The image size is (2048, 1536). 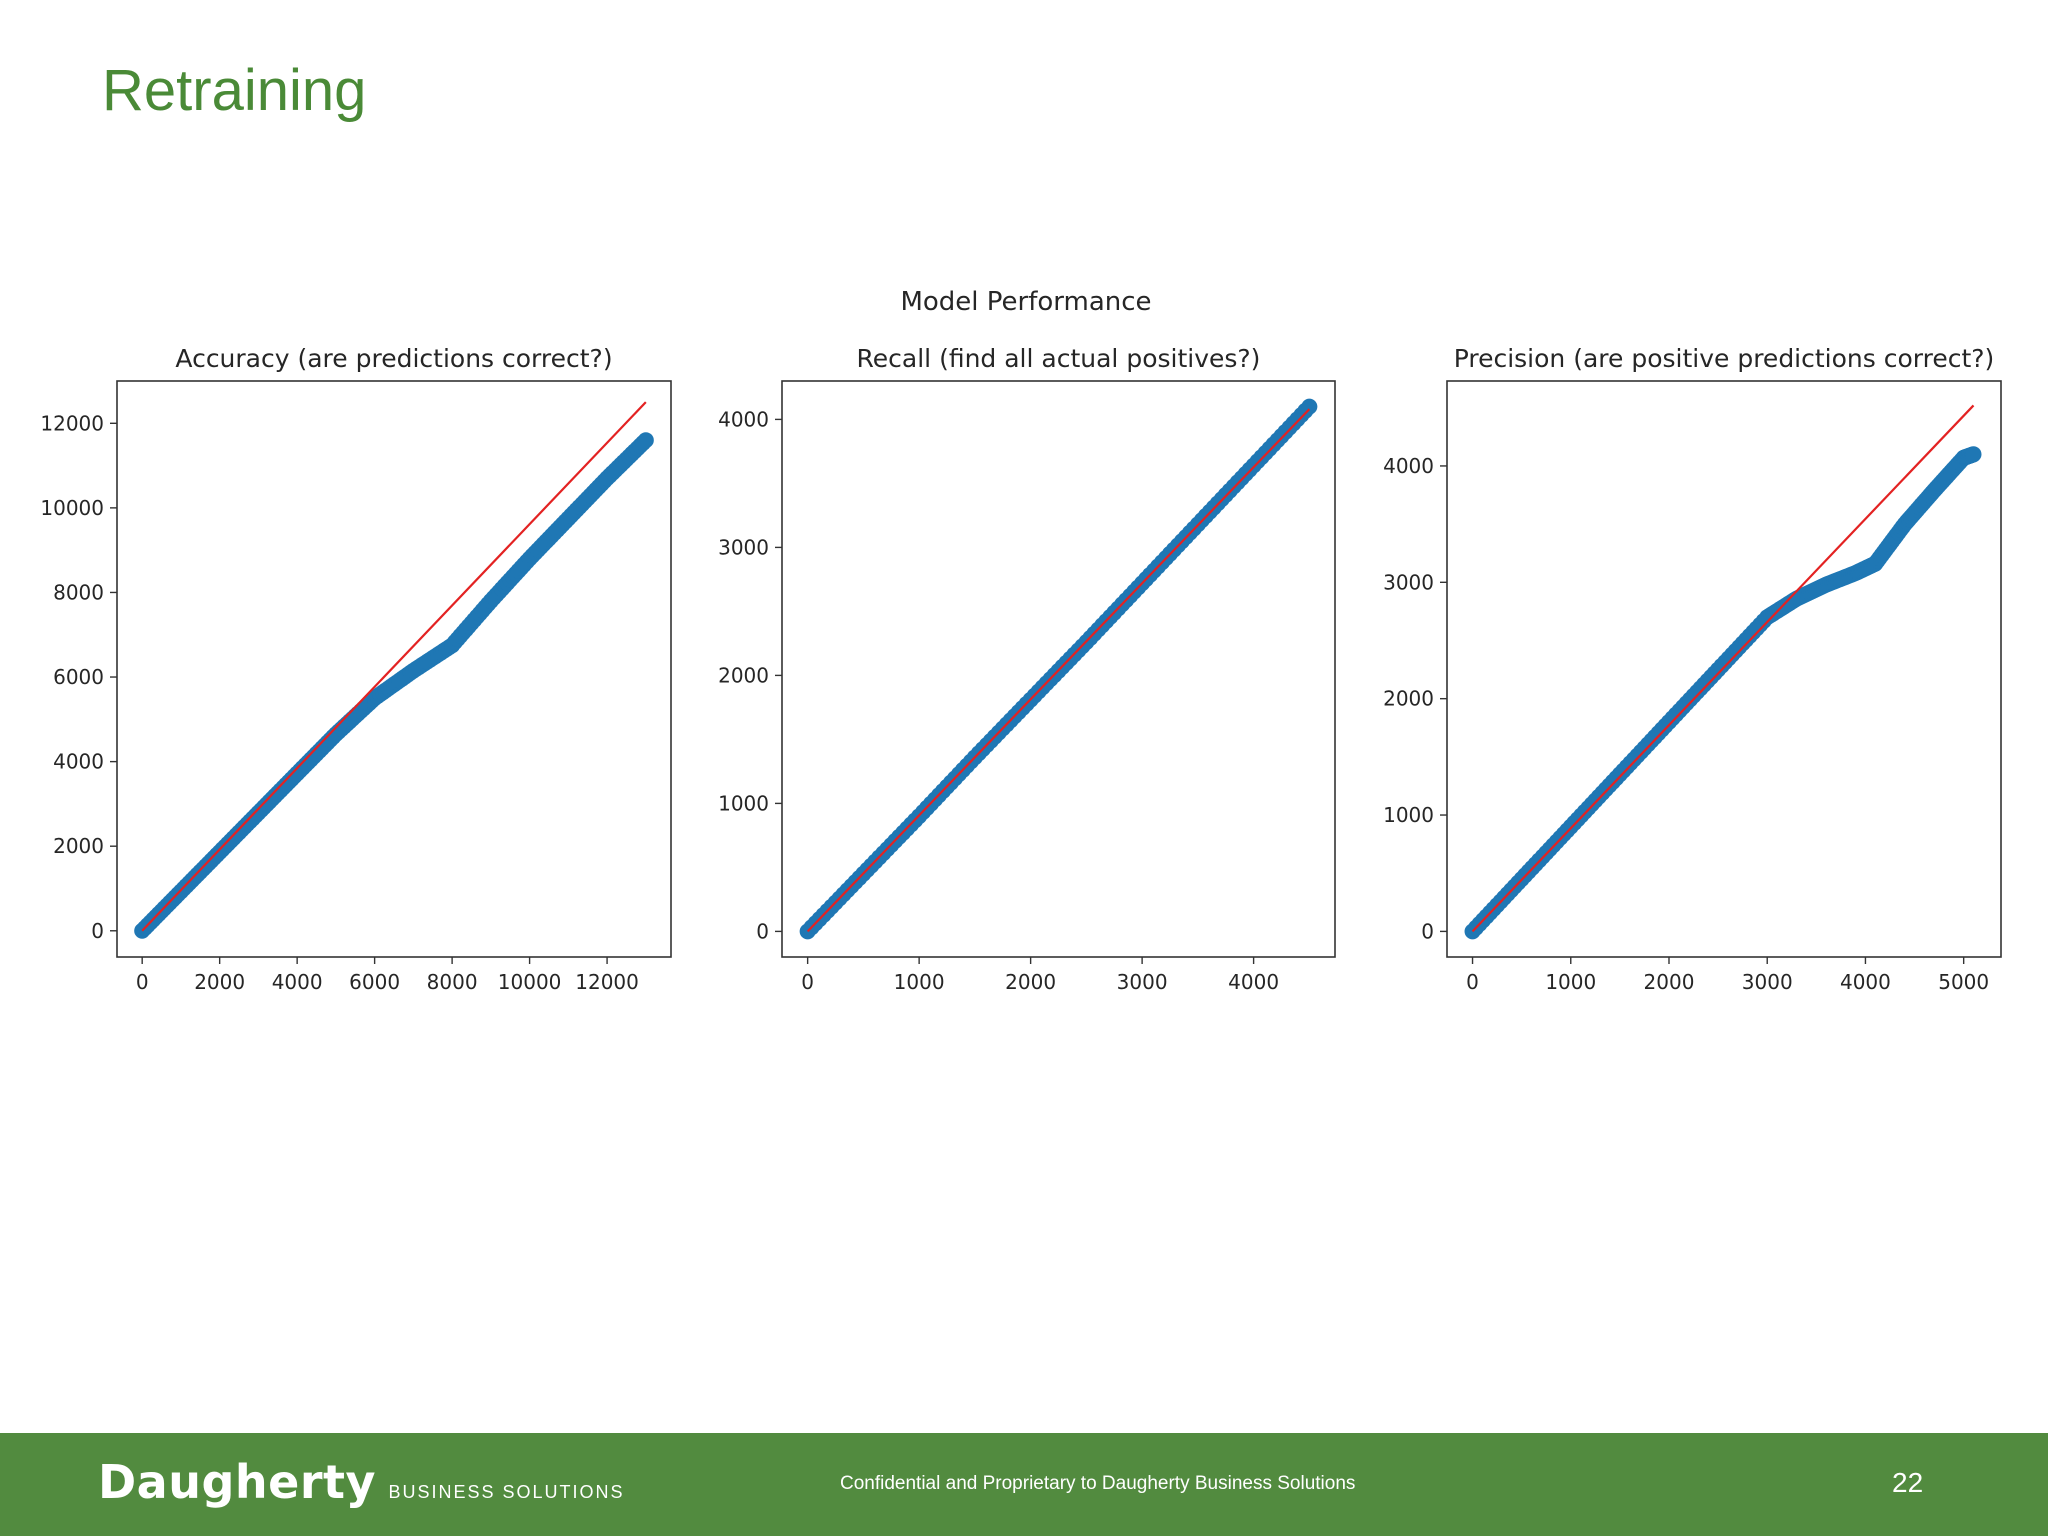 What do you see at coordinates (393, 358) in the screenshot?
I see `chart-title: Accuracy (are predictions correct?)` at bounding box center [393, 358].